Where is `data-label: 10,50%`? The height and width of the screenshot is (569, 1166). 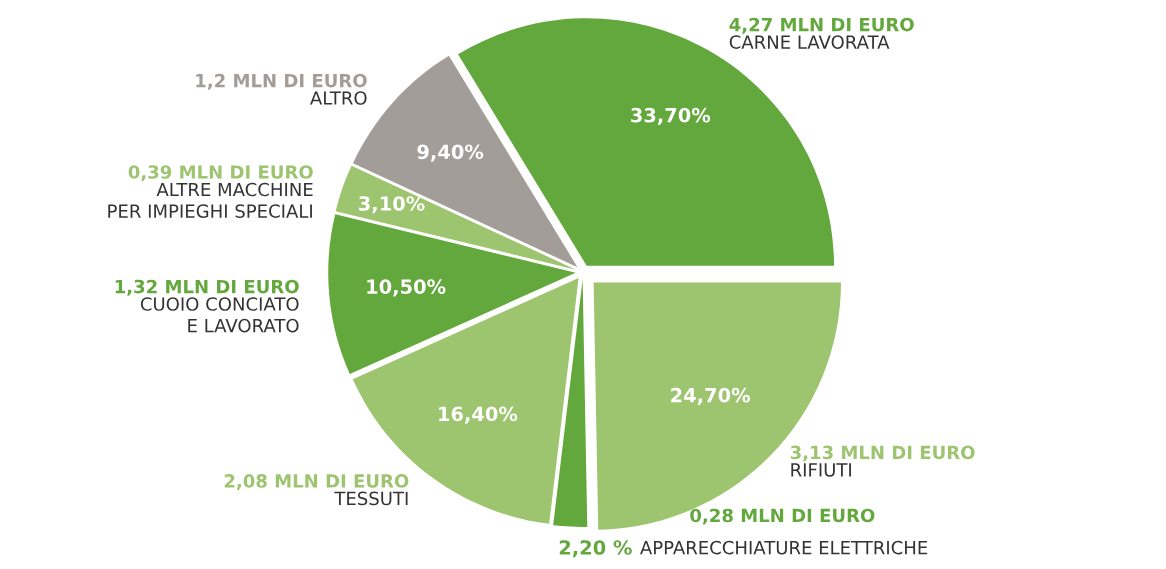
data-label: 10,50% is located at coordinates (406, 288).